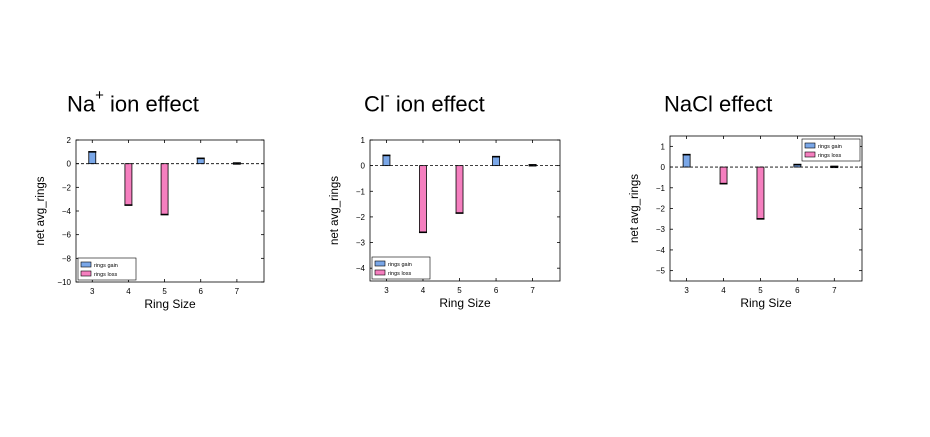 The width and height of the screenshot is (930, 437). I want to click on chart-title-nacl: NaCl effect, so click(718, 103).